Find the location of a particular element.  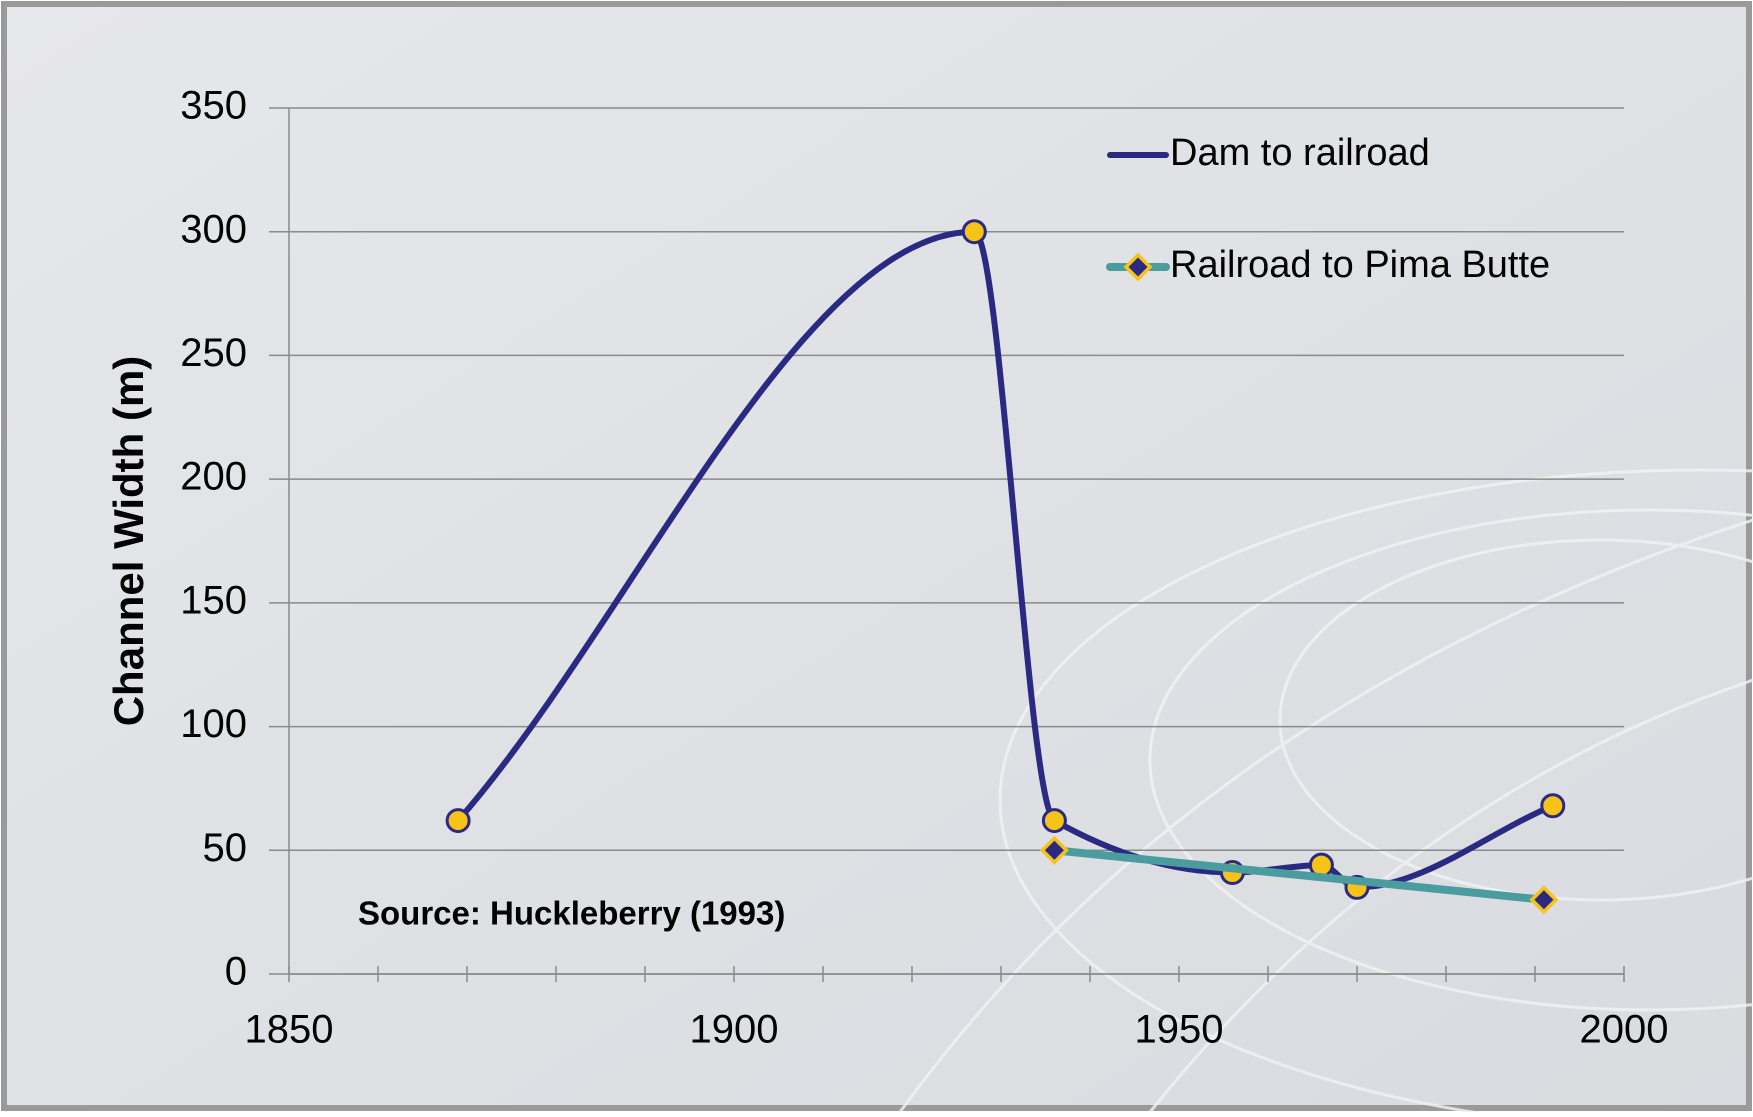

y-tick-label: 0 is located at coordinates (236, 972).